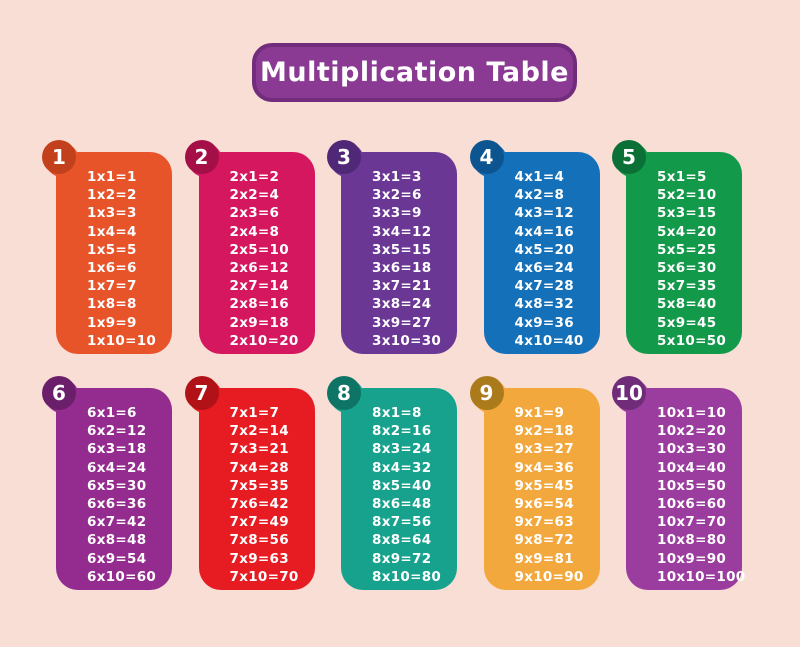 The width and height of the screenshot is (800, 647). I want to click on fact-line: 10x1=10, so click(692, 413).